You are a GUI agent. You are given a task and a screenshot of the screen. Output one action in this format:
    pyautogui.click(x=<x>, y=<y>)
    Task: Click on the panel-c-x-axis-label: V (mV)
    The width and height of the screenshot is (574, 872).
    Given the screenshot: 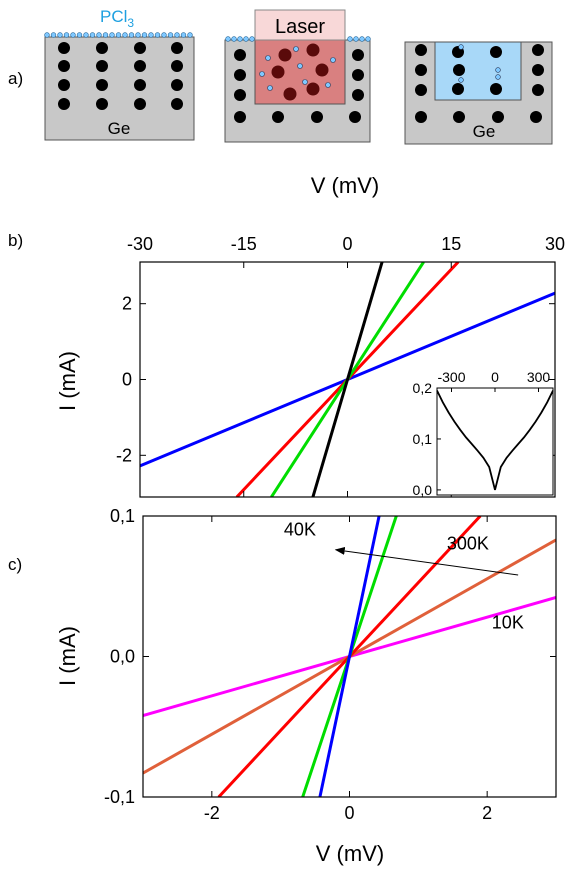 What is the action you would take?
    pyautogui.click(x=350, y=853)
    